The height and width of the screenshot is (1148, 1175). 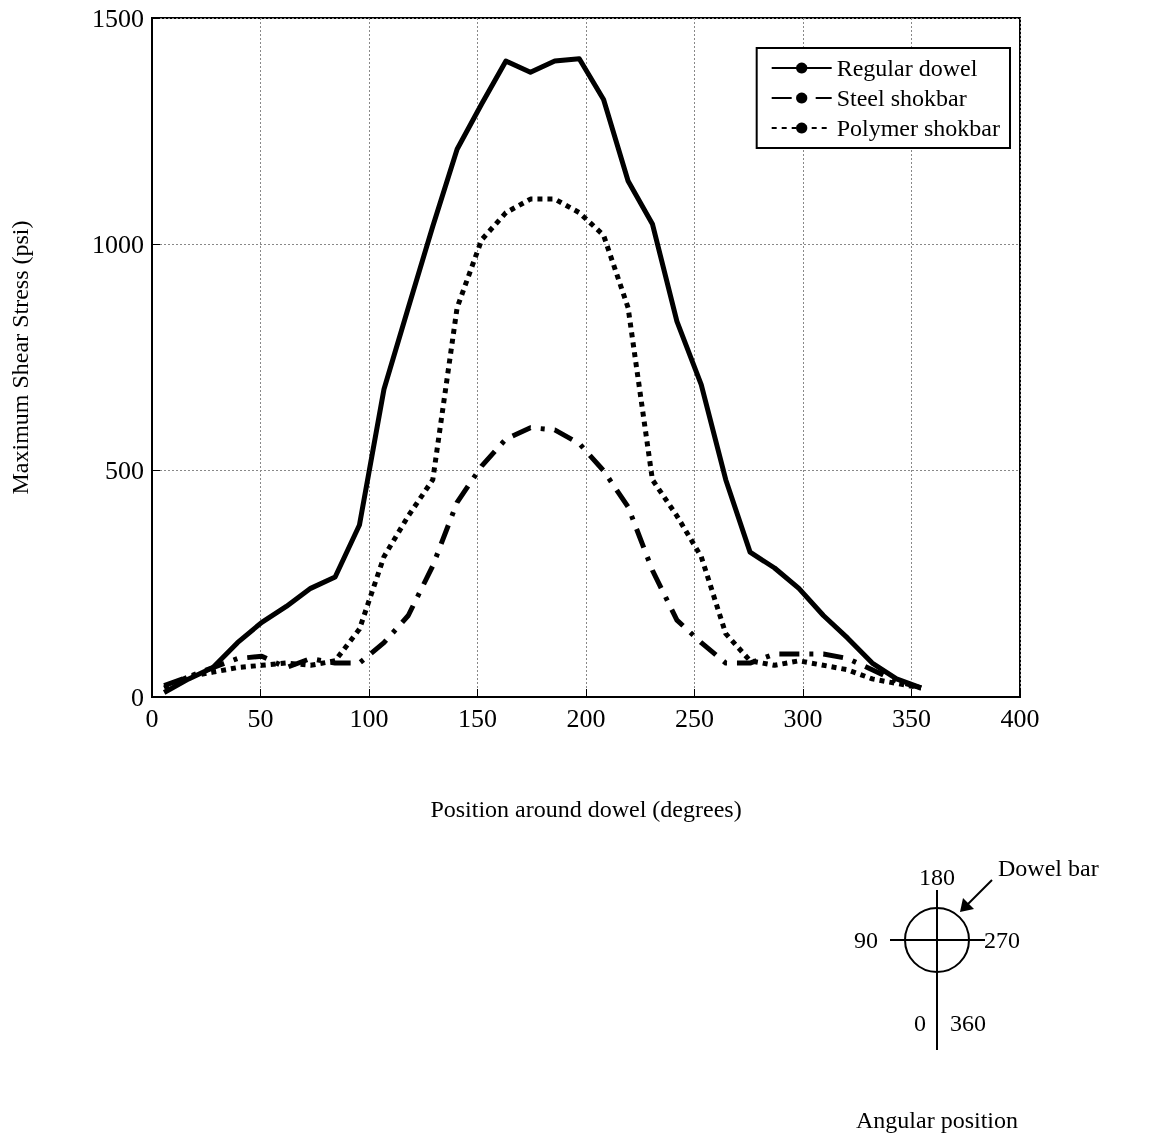 I want to click on y-tick-label: 0, so click(x=137, y=697).